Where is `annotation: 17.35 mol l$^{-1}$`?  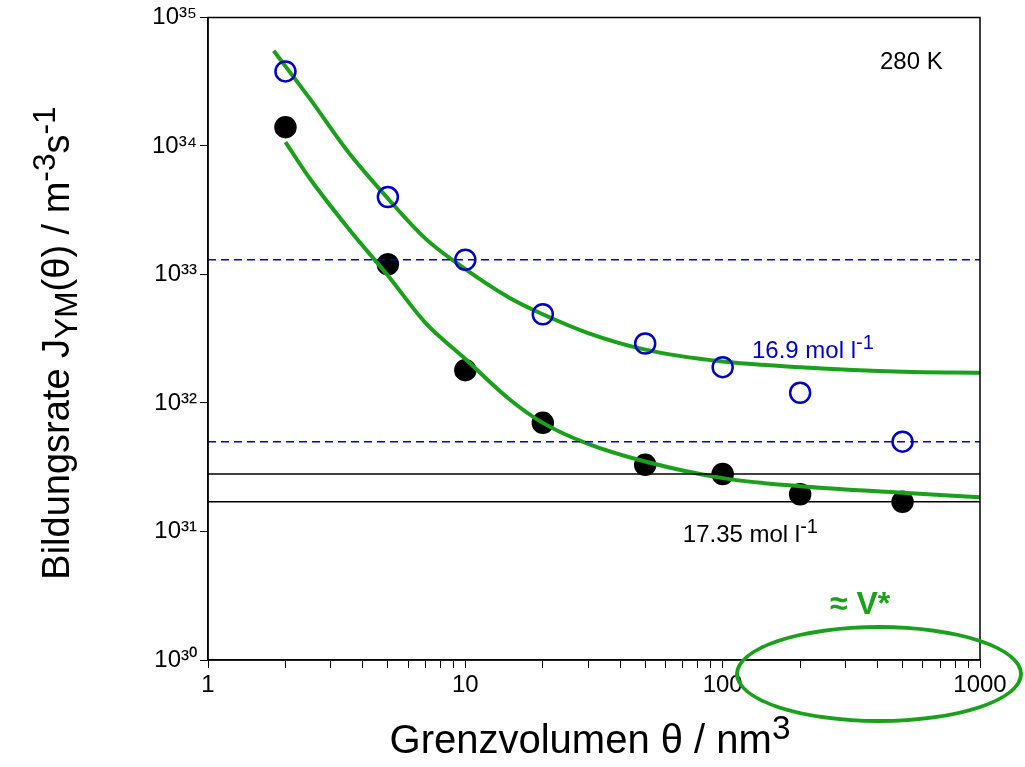
annotation: 17.35 mol l$^{-1}$ is located at coordinates (750, 531).